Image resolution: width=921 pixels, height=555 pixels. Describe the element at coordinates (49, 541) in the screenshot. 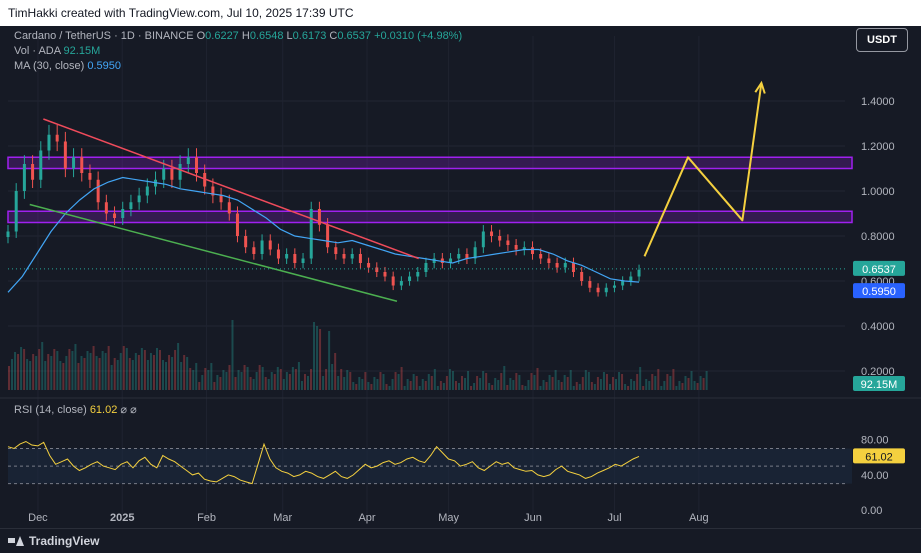

I see `tradingview-logo: TradingView` at that location.